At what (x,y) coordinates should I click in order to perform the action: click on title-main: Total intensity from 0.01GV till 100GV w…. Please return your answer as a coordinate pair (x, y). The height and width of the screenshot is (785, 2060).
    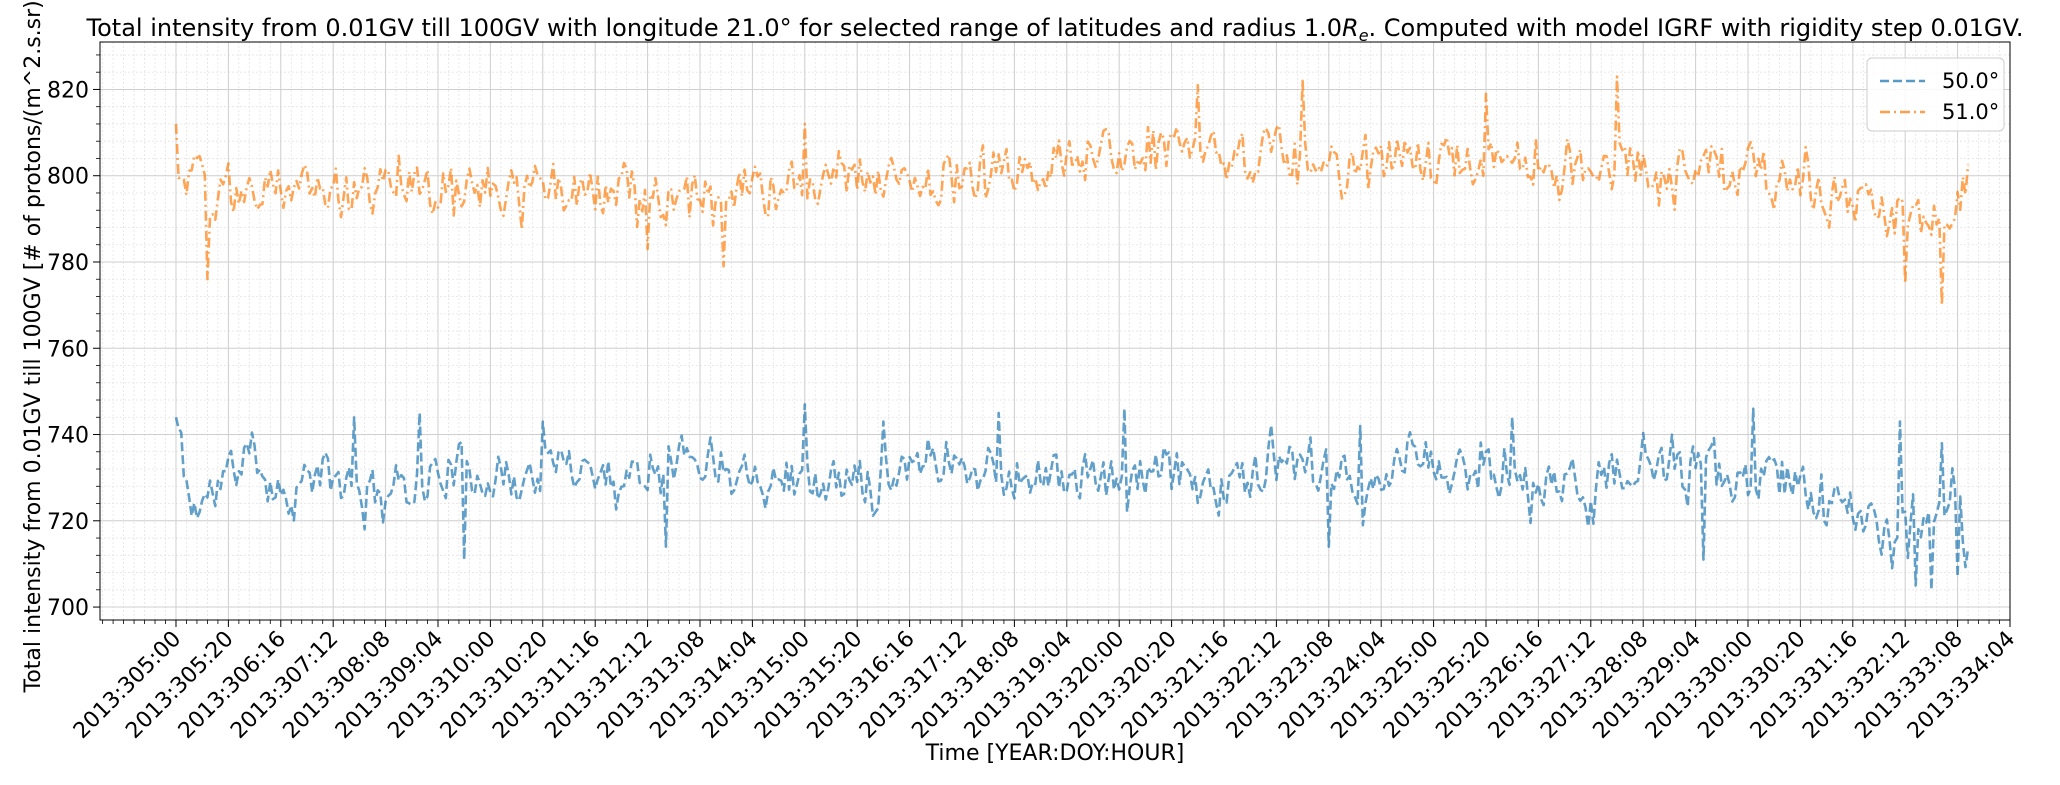
    Looking at the image, I should click on (714, 28).